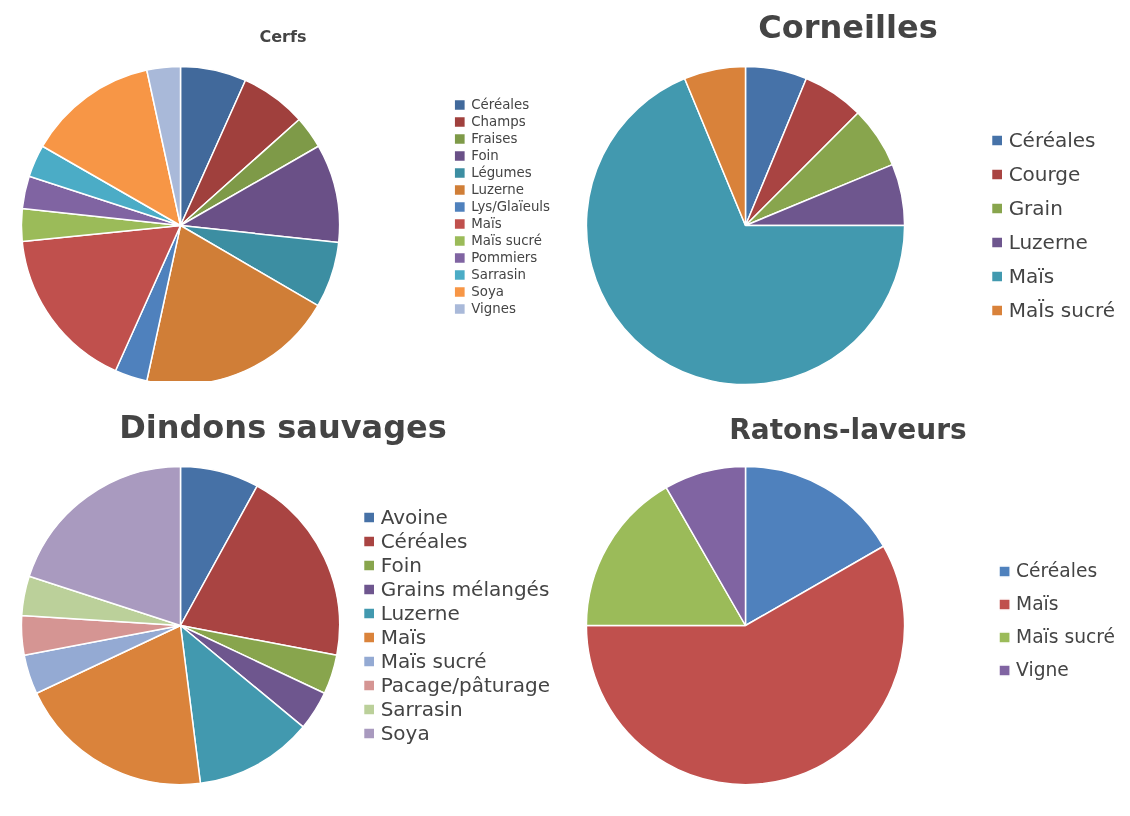 Image resolution: width=1130 pixels, height=816 pixels. Describe the element at coordinates (465, 589) in the screenshot. I see `legend-label: Grains mélangés` at that location.